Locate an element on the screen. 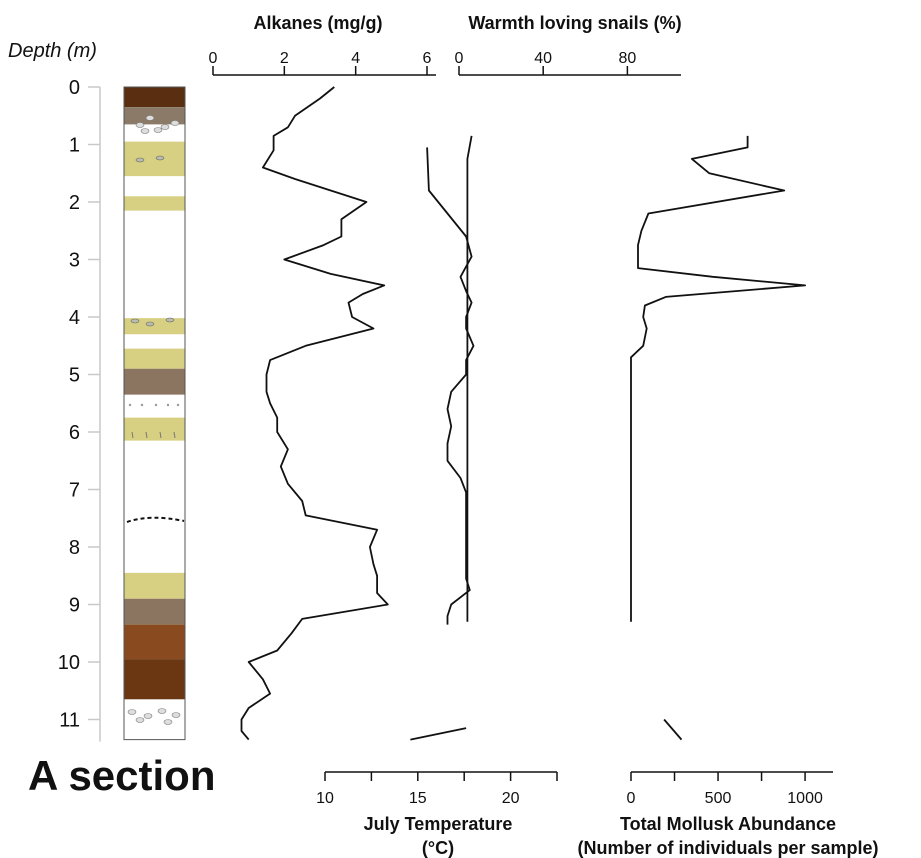  stratigraphic-column is located at coordinates (154, 413).